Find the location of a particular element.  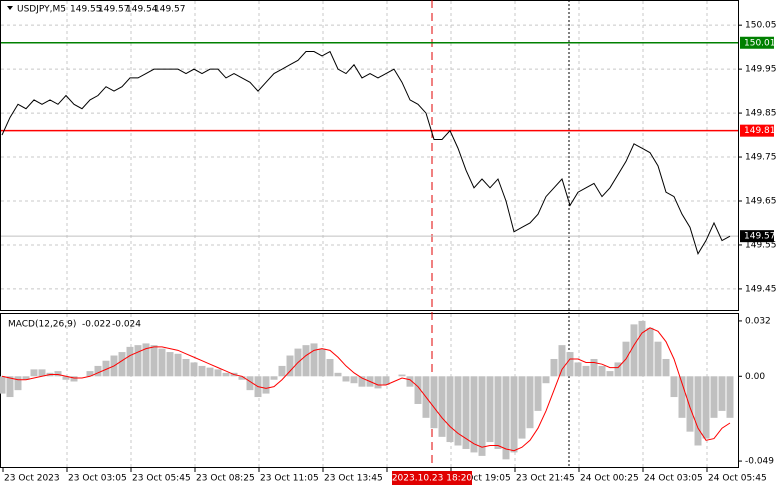

time-label: 24 Oct 00:25 is located at coordinates (609, 479).